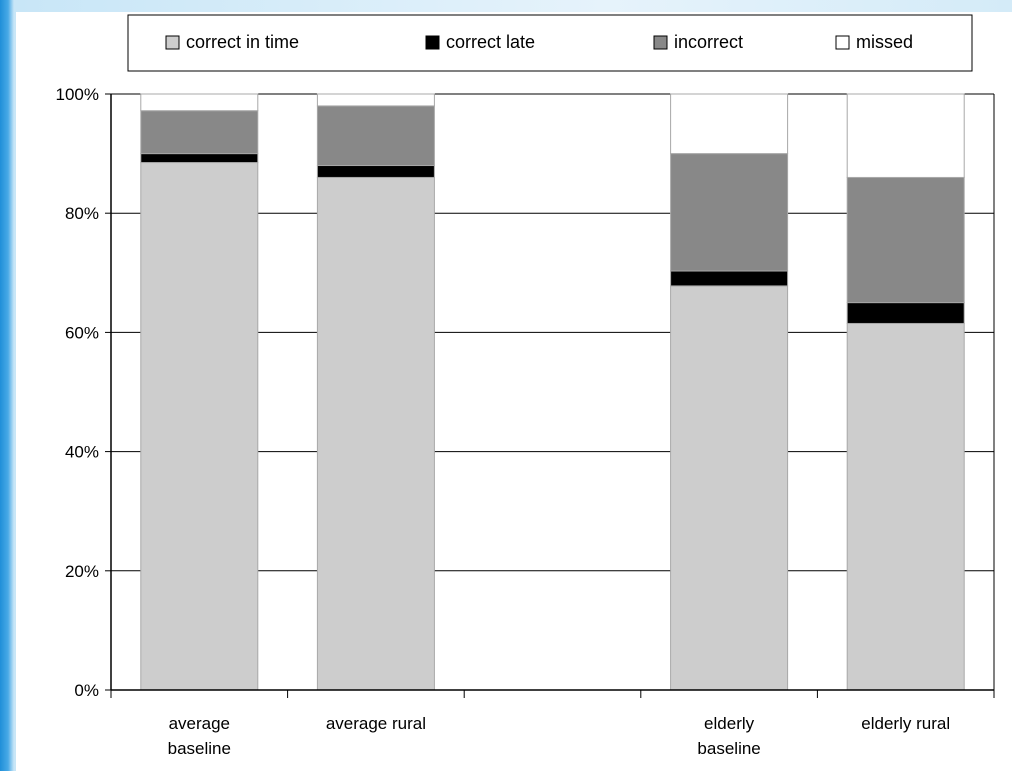 This screenshot has height=771, width=1012. What do you see at coordinates (884, 42) in the screenshot?
I see `legend-label-missed: missed` at bounding box center [884, 42].